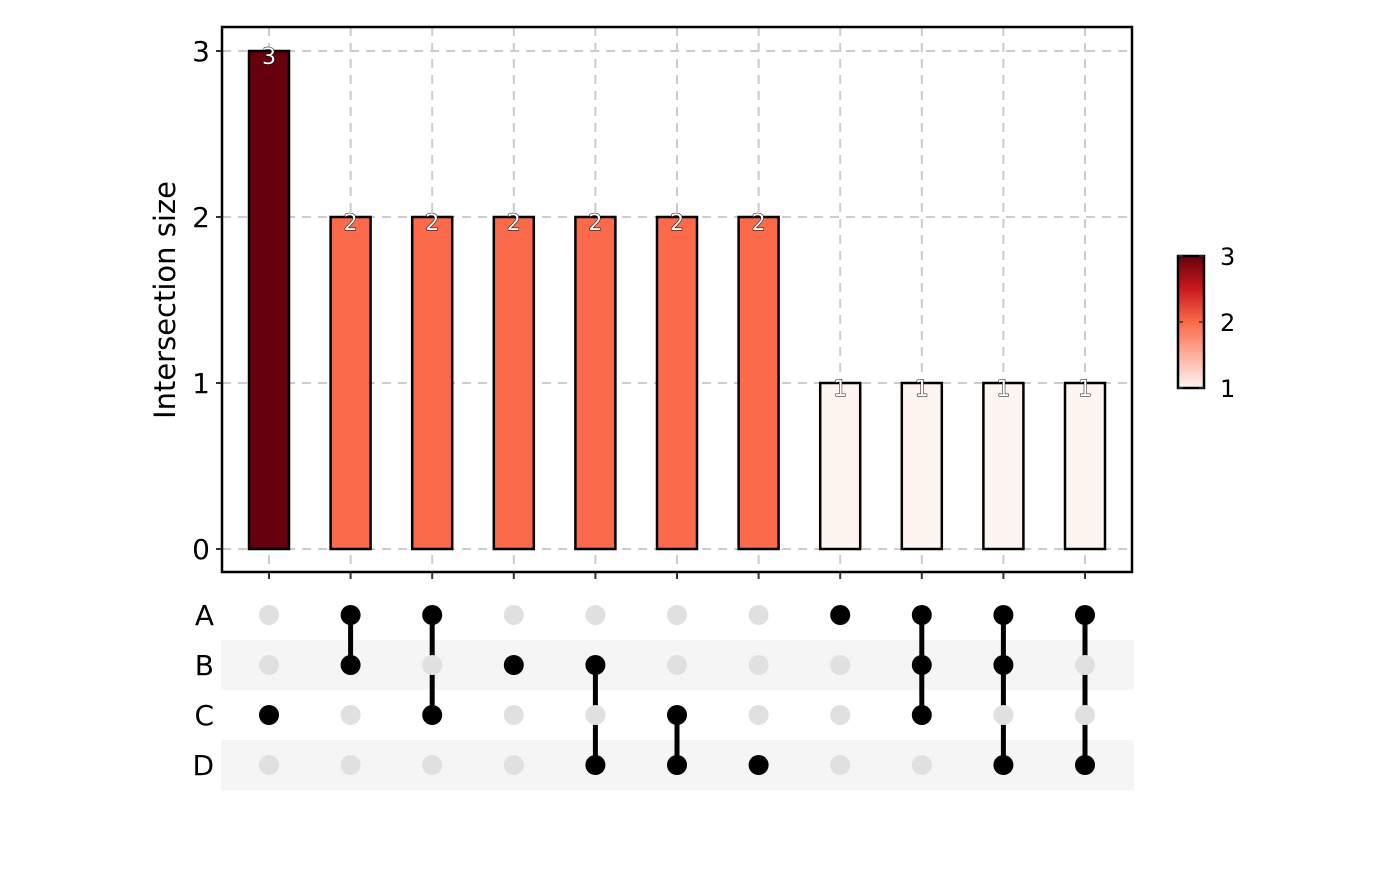 The image size is (1400, 870). I want to click on legend-tick-label: 3, so click(1227, 257).